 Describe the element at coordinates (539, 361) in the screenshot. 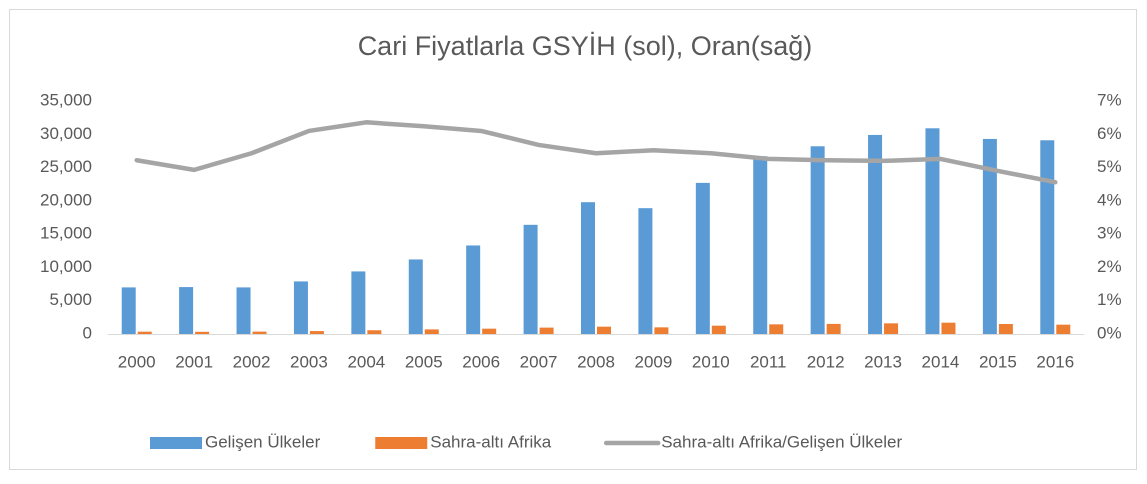

I see `x-tick-label: 2007` at that location.